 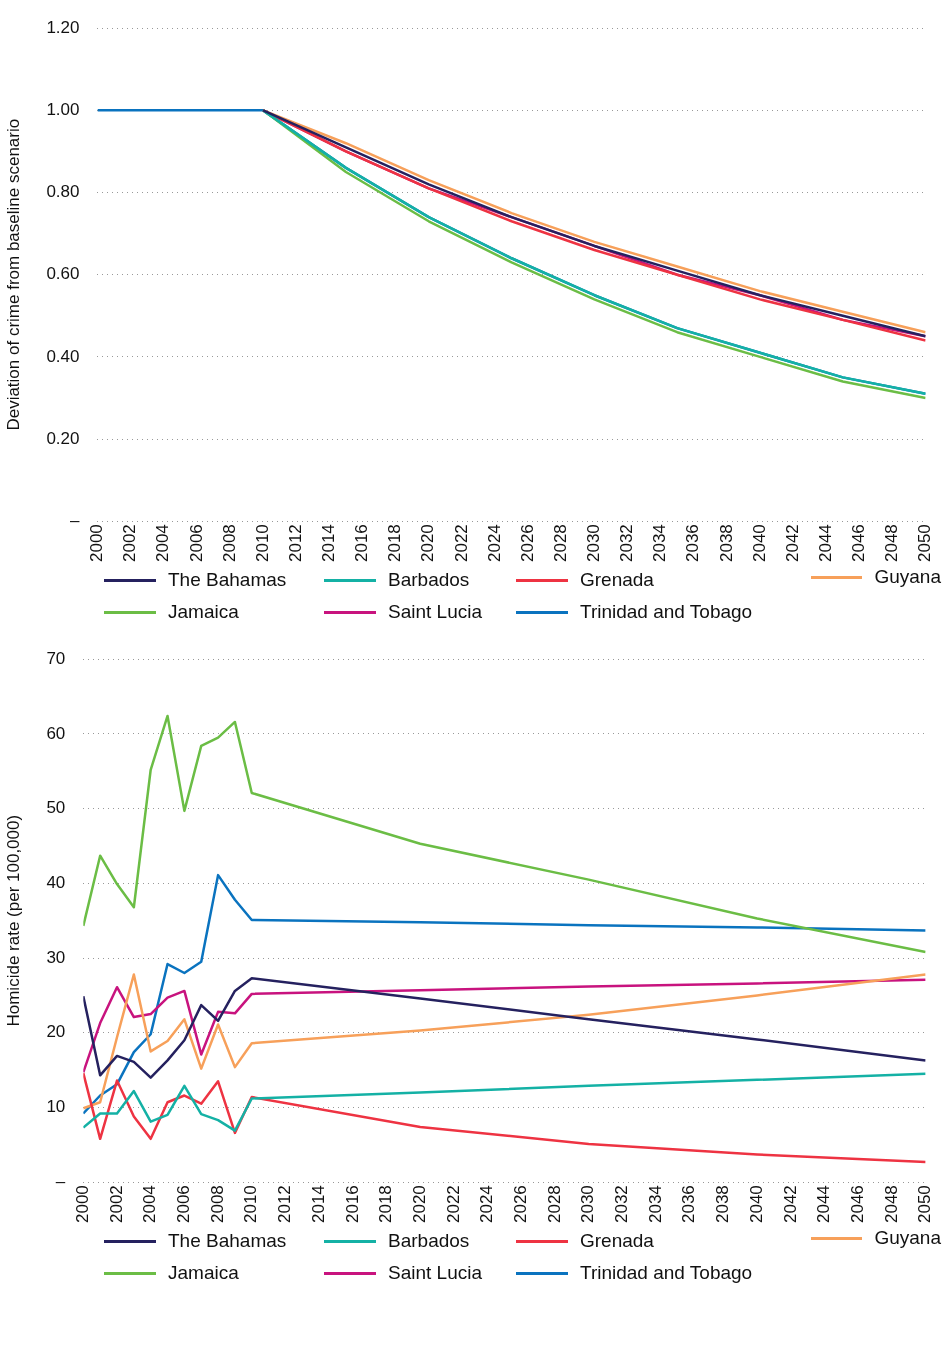 What do you see at coordinates (13, 274) in the screenshot?
I see `y-axis-title: Deviation of crime from baseline scenario` at bounding box center [13, 274].